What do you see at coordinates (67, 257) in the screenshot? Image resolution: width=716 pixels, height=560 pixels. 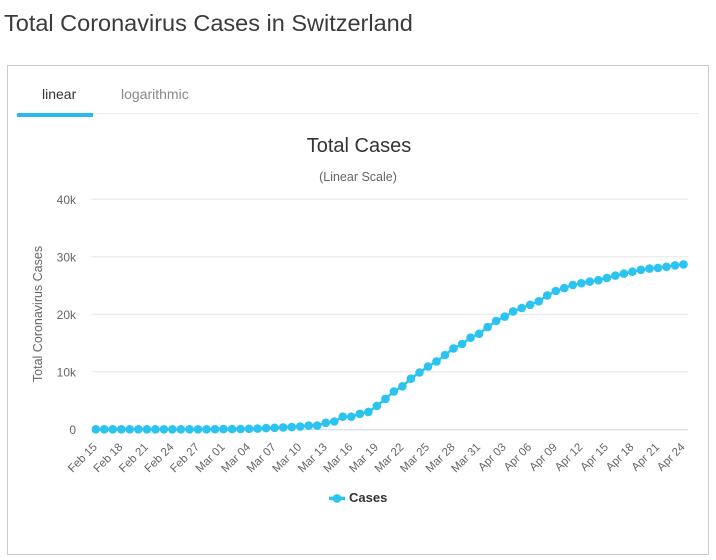 I see `svg-text: 30k` at bounding box center [67, 257].